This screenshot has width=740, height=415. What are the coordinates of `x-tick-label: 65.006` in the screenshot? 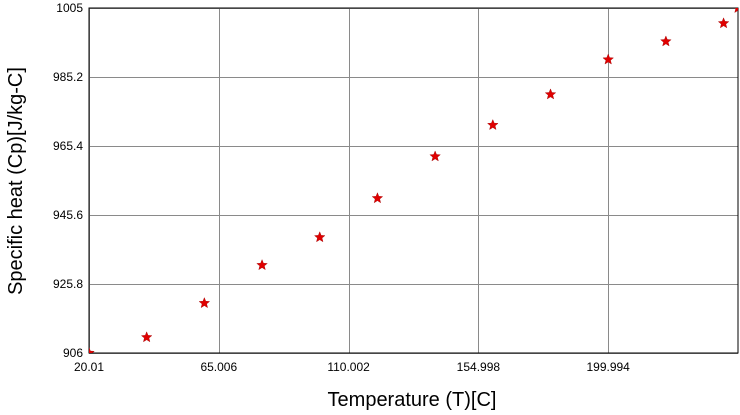 It's located at (218, 367).